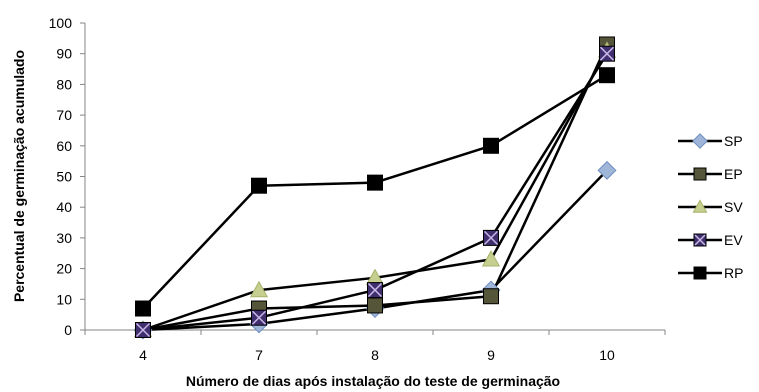  I want to click on x-tick-label: 4, so click(143, 355).